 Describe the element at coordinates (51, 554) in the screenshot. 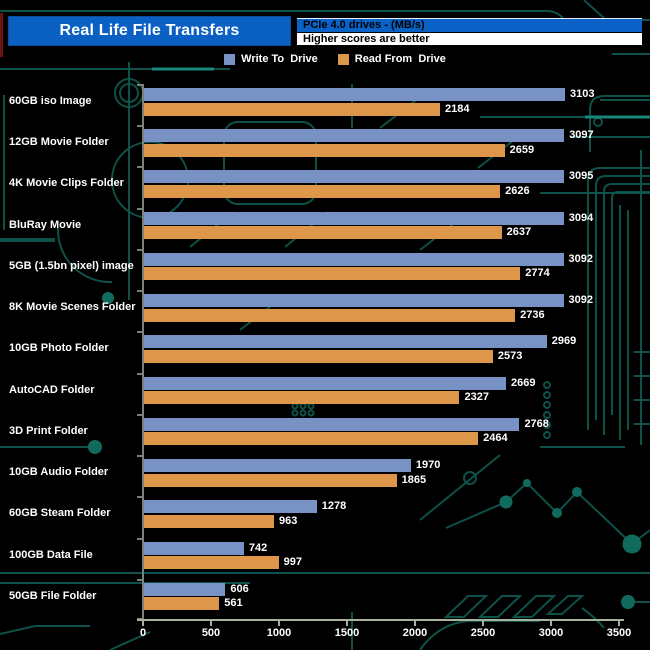

I see `category-label: 100GB Data File` at that location.